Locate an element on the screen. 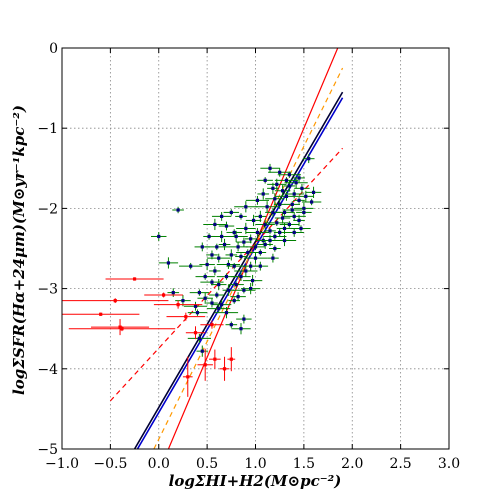 This screenshot has width=498, height=498. x-tick-label: −1.0 is located at coordinates (62, 464).